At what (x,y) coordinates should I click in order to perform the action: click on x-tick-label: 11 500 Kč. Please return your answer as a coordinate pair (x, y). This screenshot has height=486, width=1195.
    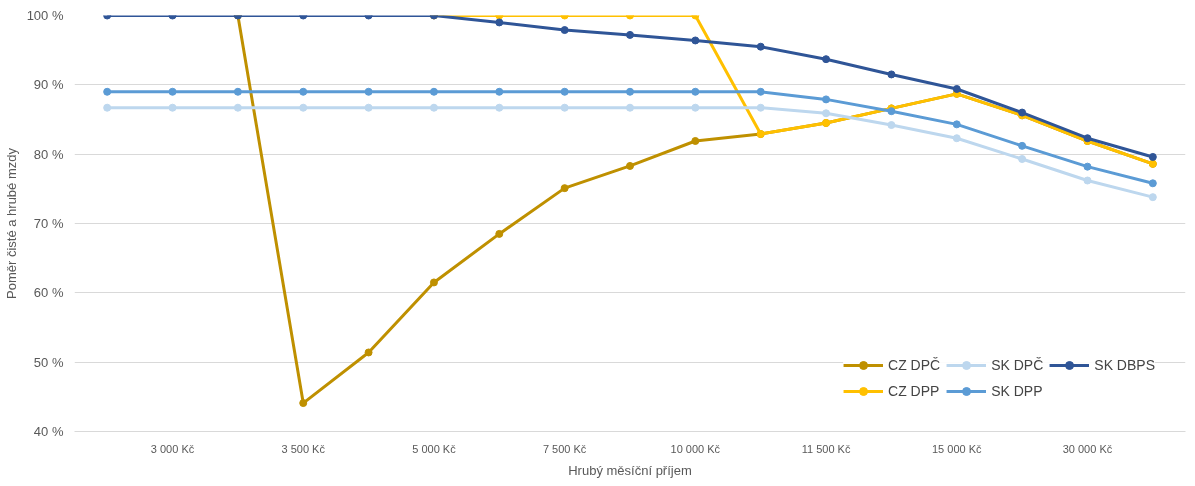
    Looking at the image, I should click on (826, 448).